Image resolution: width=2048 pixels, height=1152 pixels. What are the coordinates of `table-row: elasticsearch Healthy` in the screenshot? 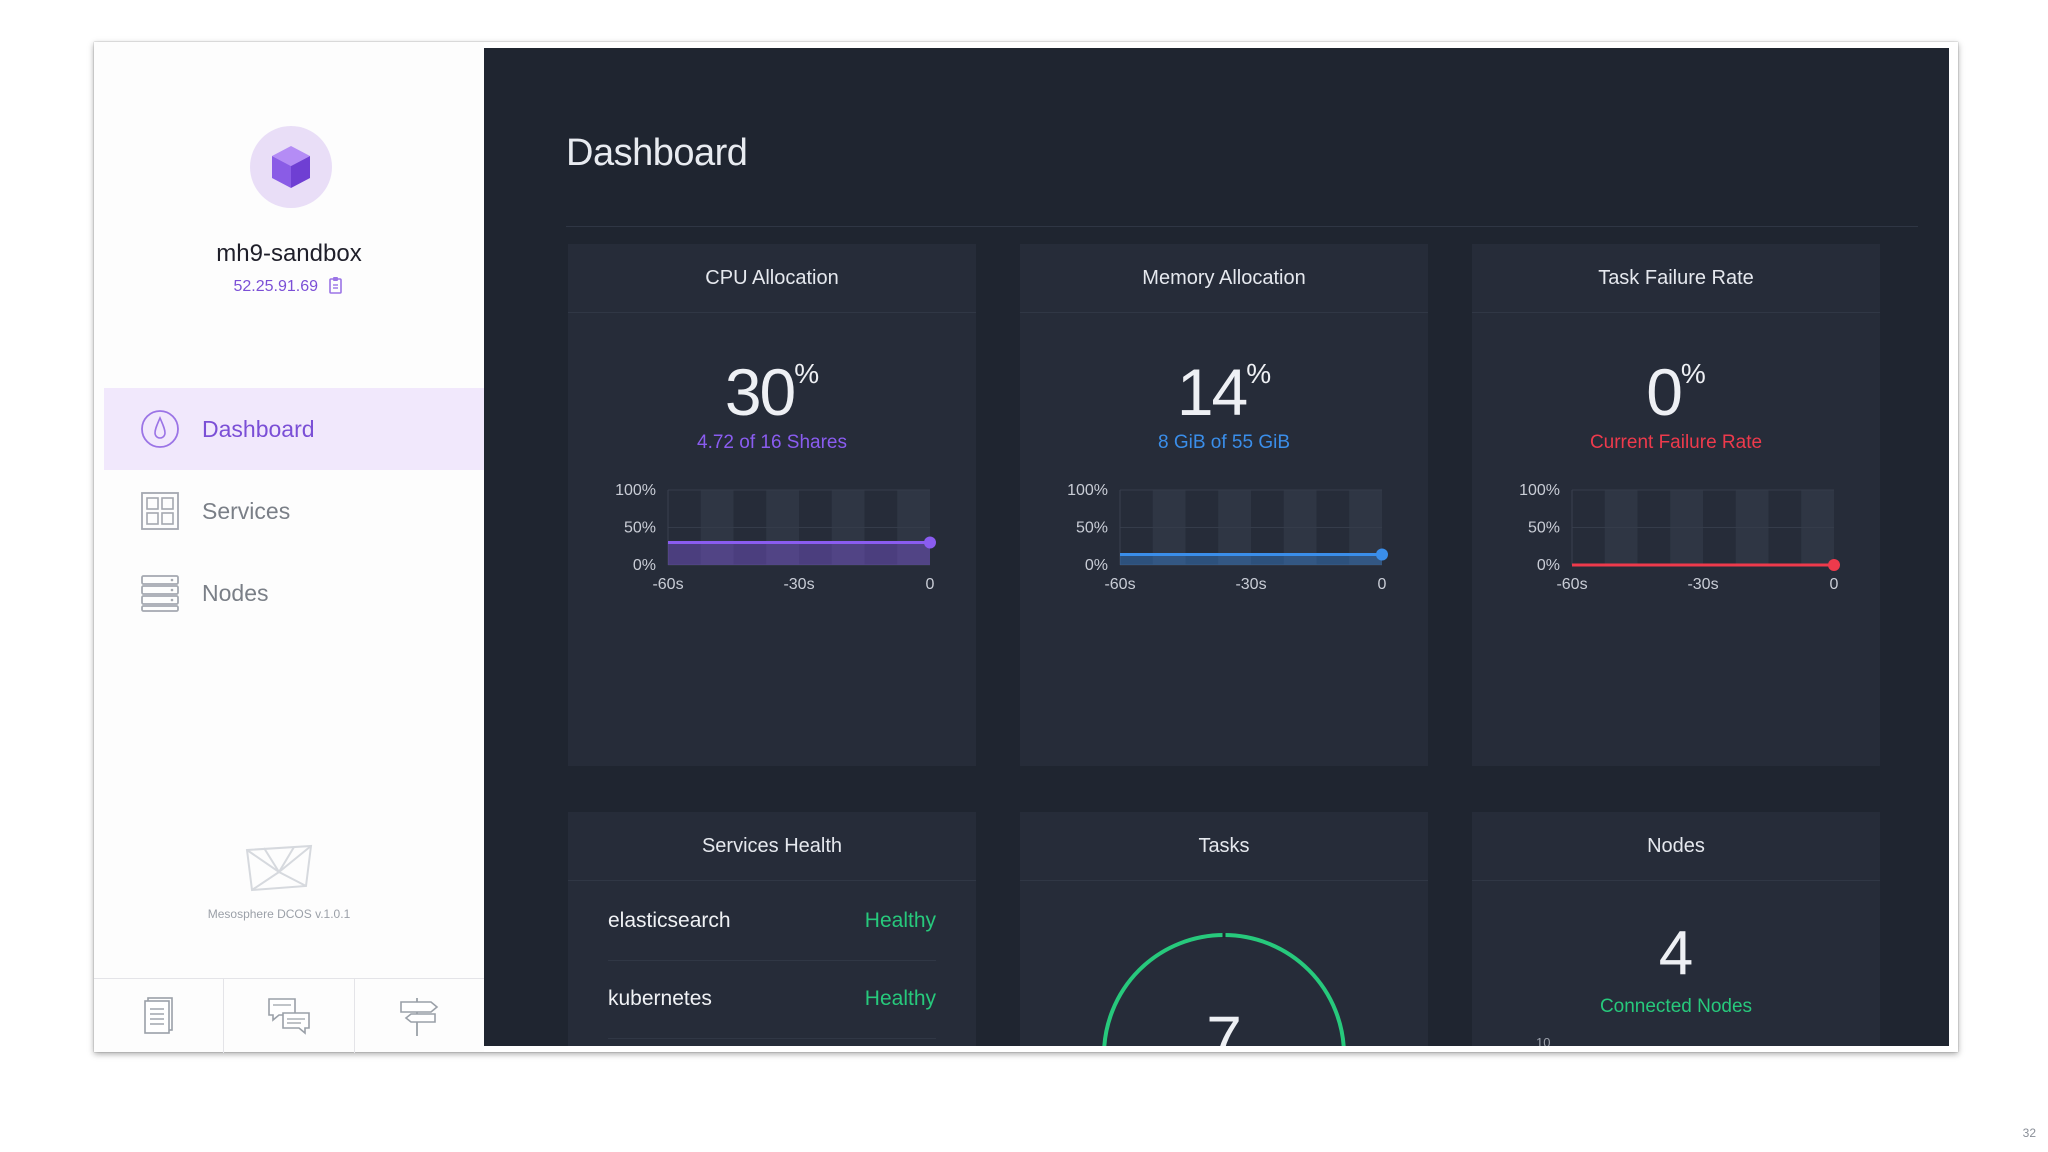 It's located at (772, 921).